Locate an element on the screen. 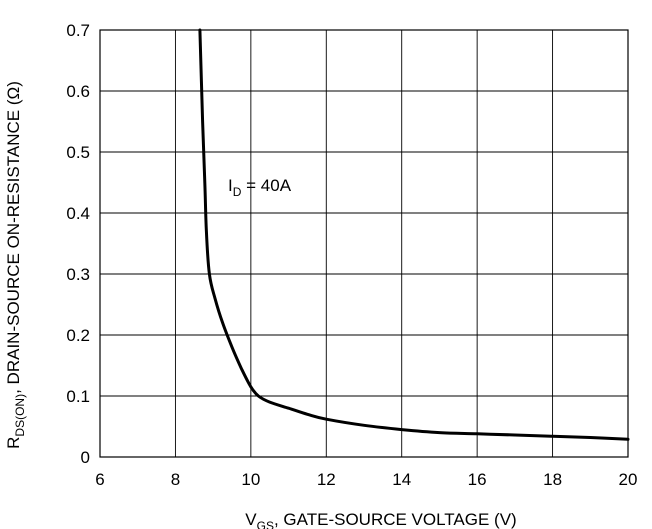 The height and width of the screenshot is (529, 652). x-tick-label: 8 is located at coordinates (175, 479).